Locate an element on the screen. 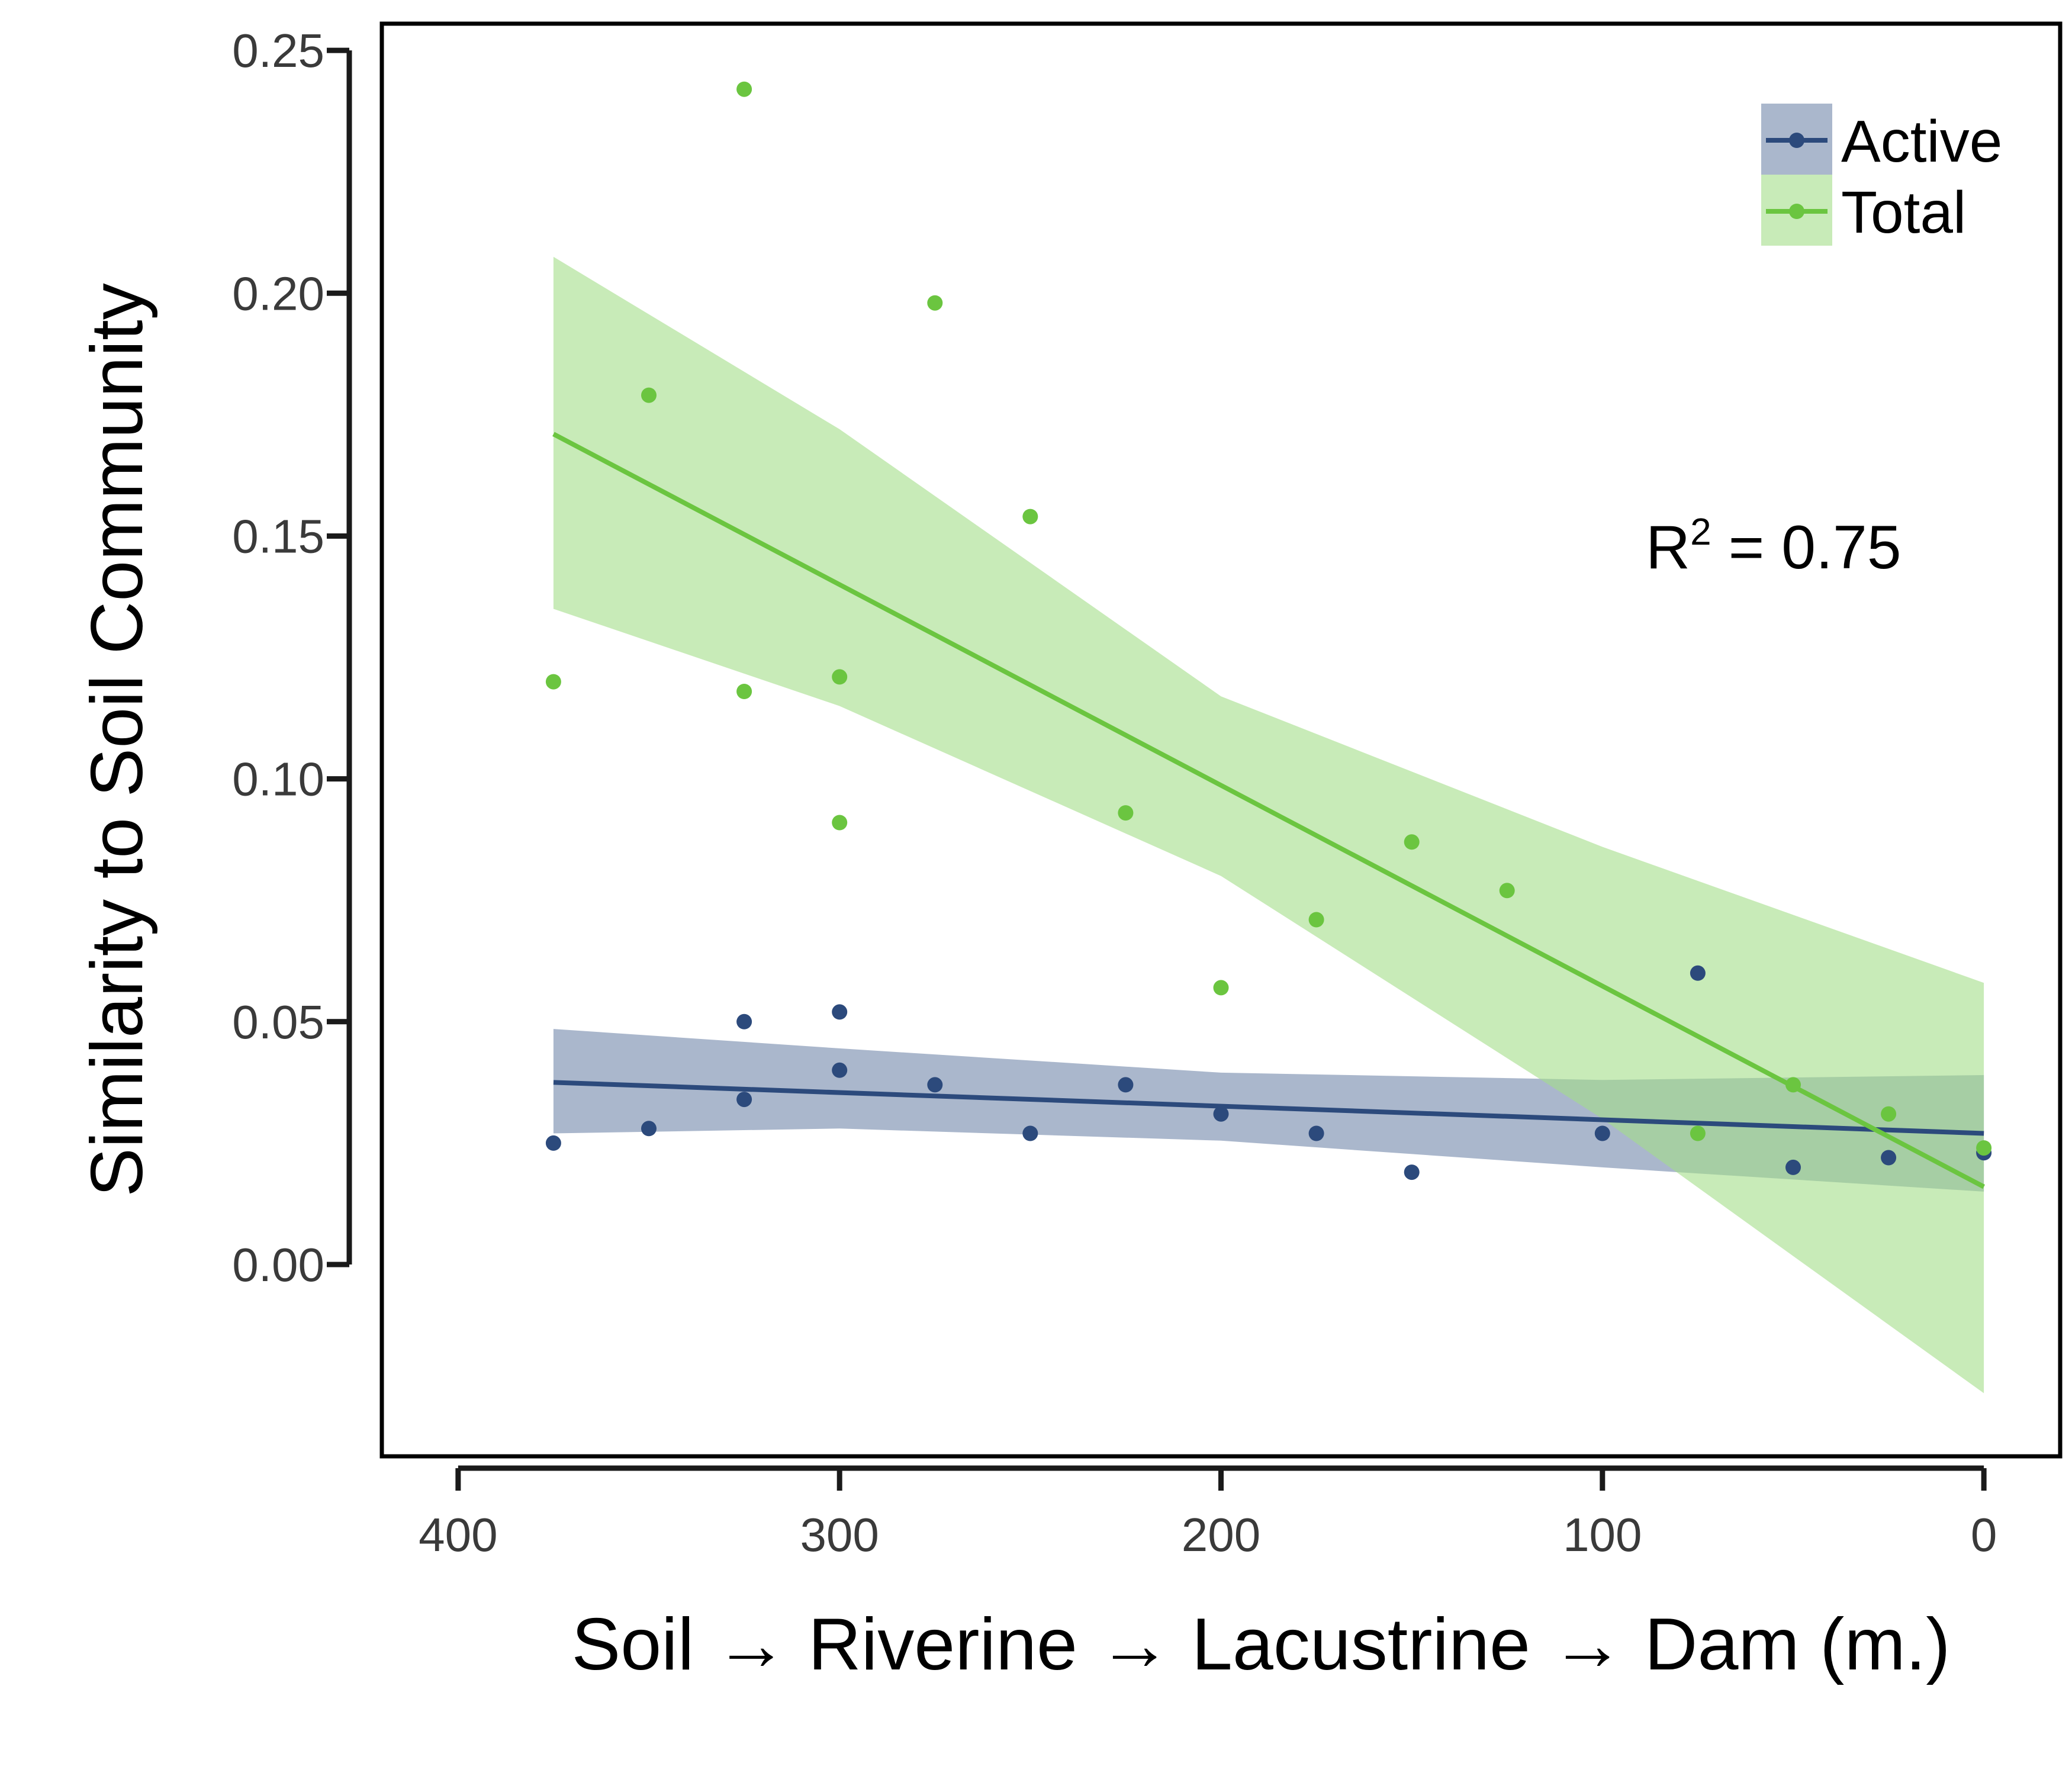 Image resolution: width=2072 pixels, height=1776 pixels. x-tick-label: 300 is located at coordinates (839, 1534).